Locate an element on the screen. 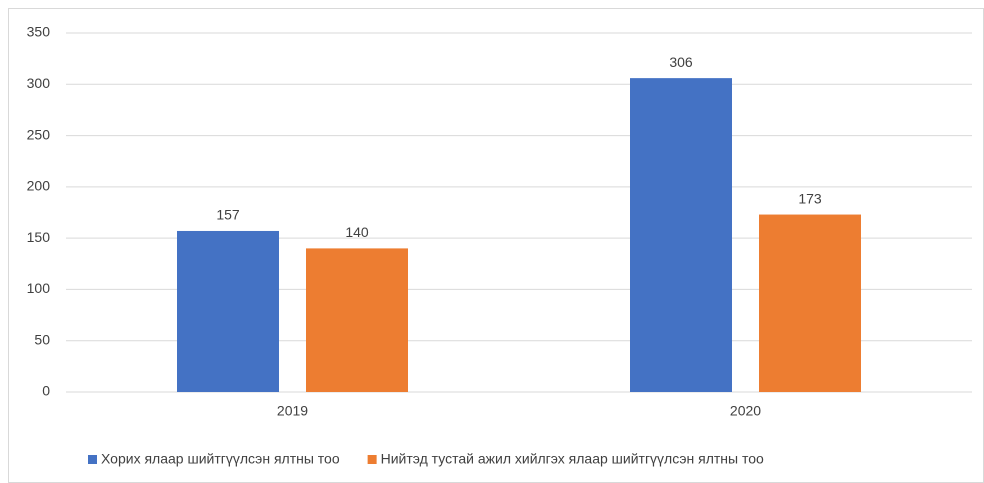 The height and width of the screenshot is (483, 984). y-tick-label: 250 is located at coordinates (39, 134).